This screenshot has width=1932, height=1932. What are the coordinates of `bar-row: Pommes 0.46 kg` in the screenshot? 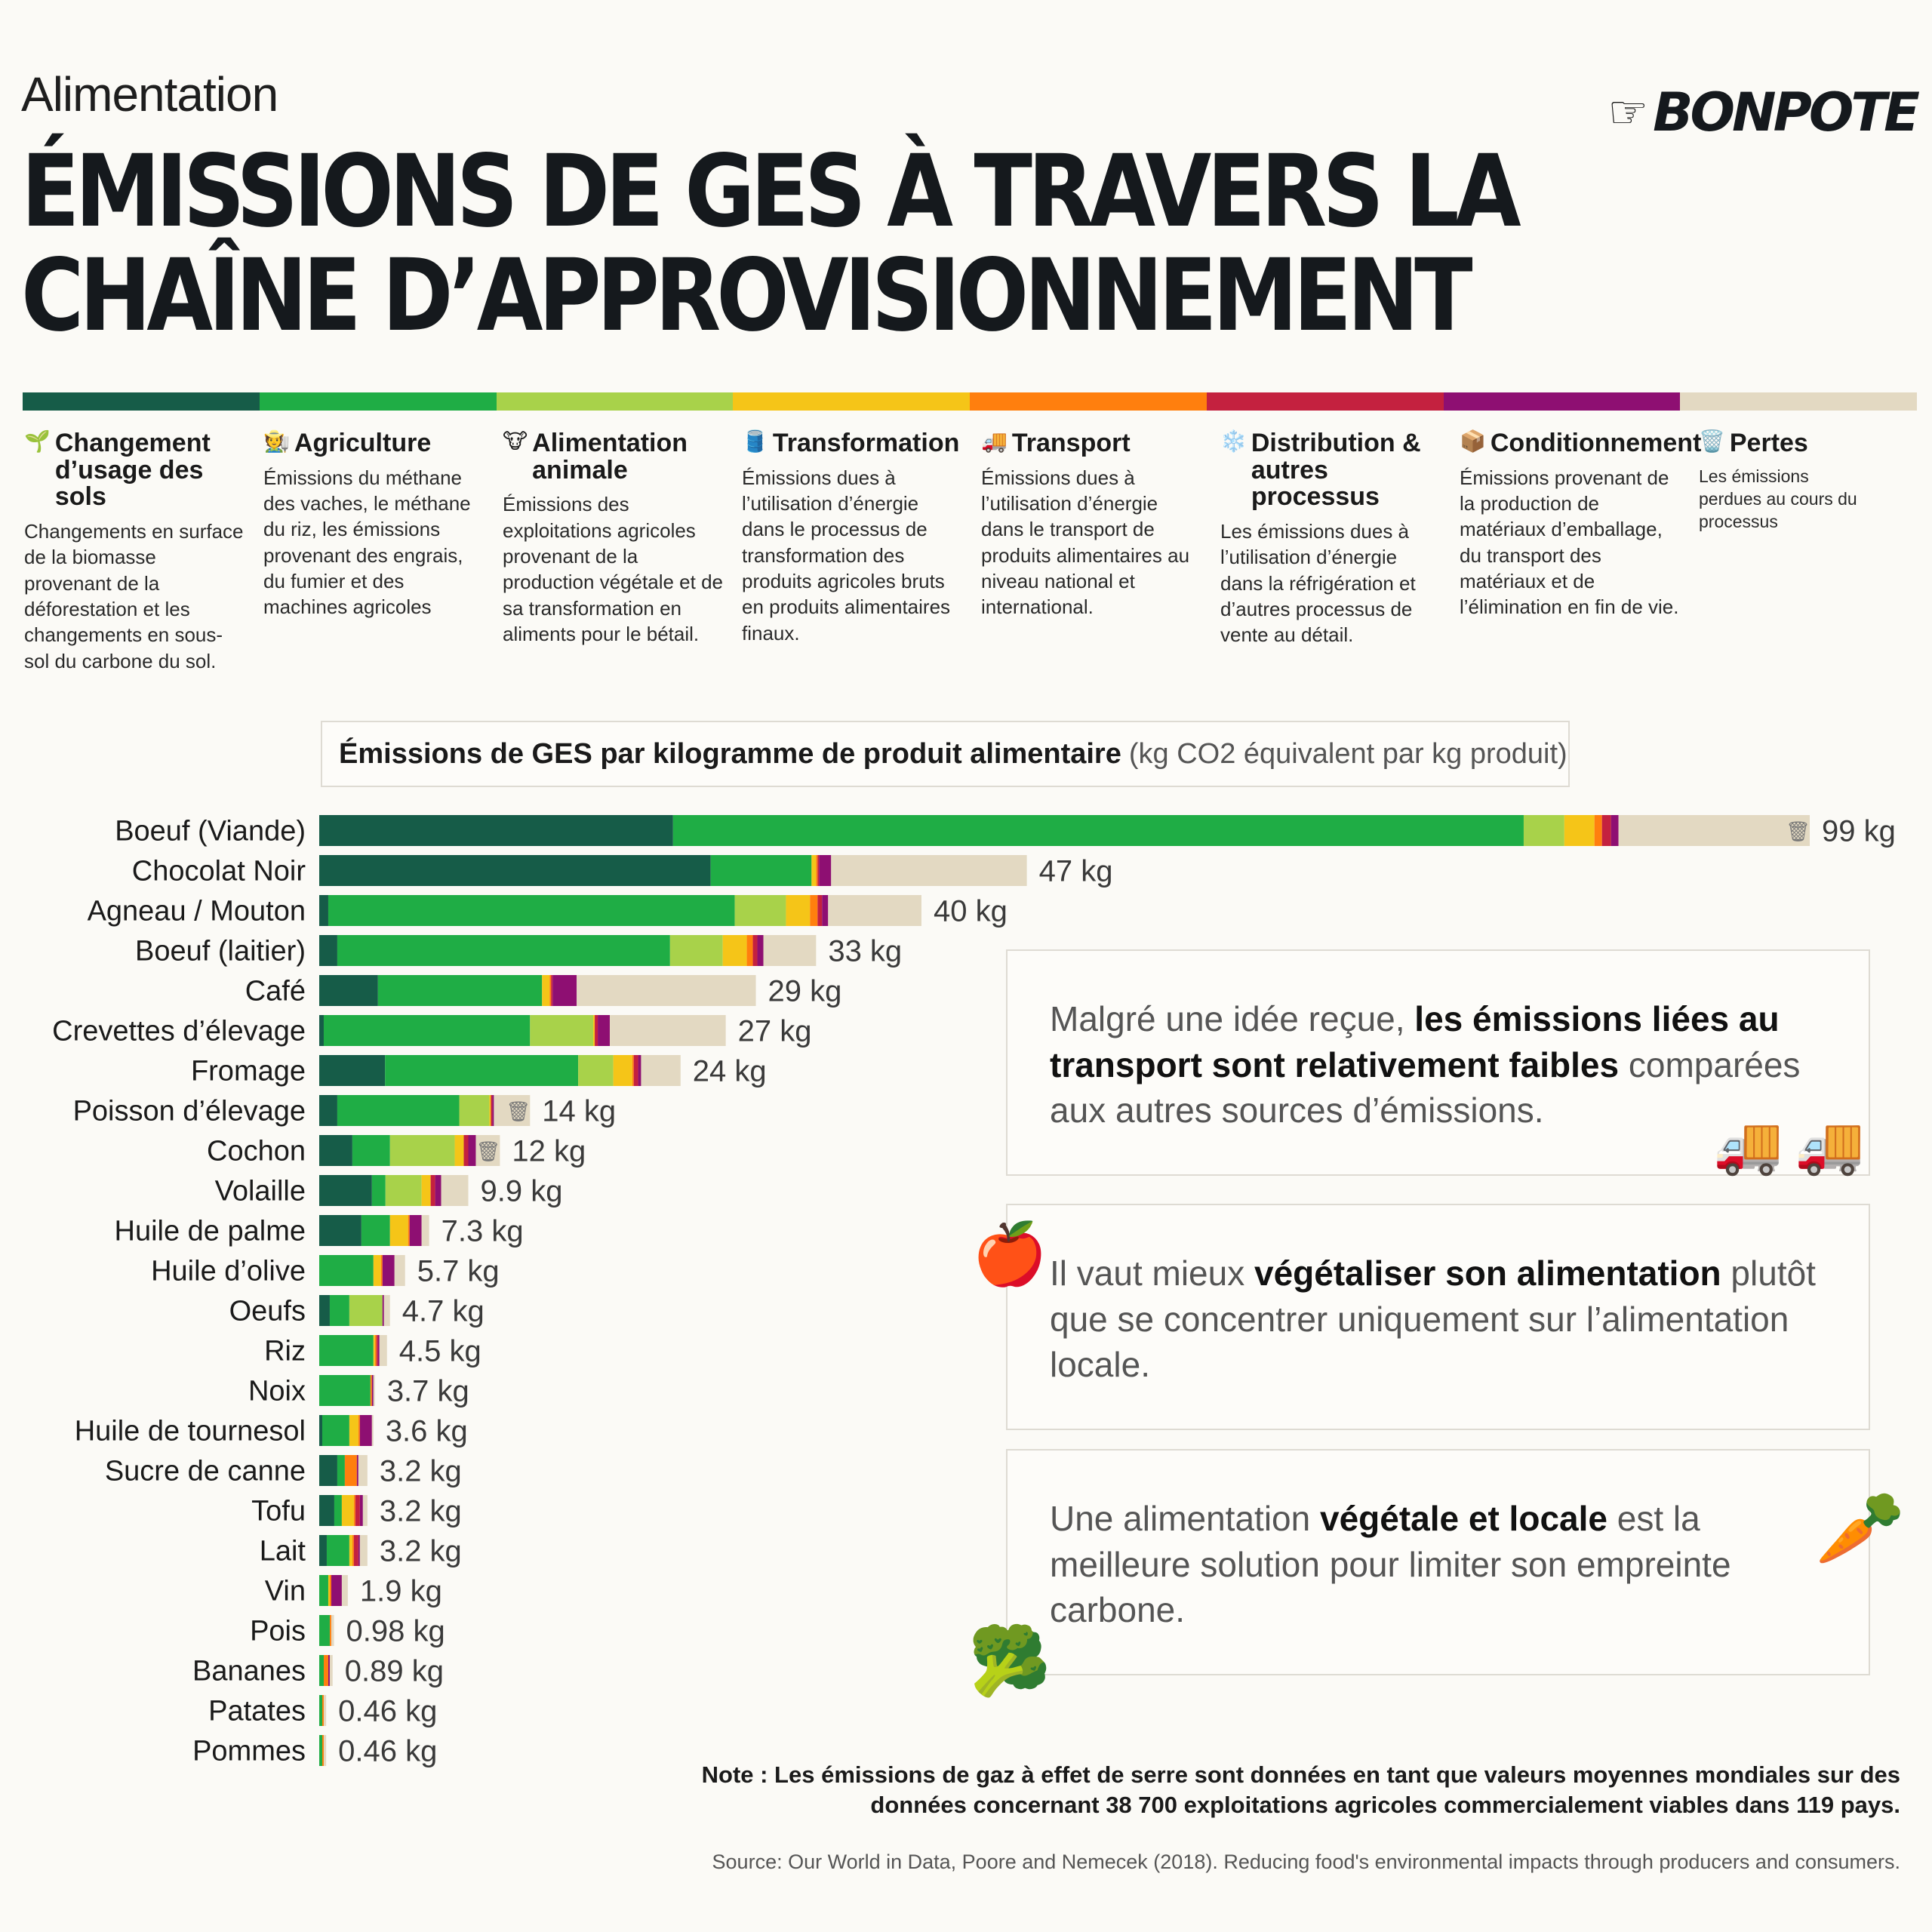 It's located at (314, 1751).